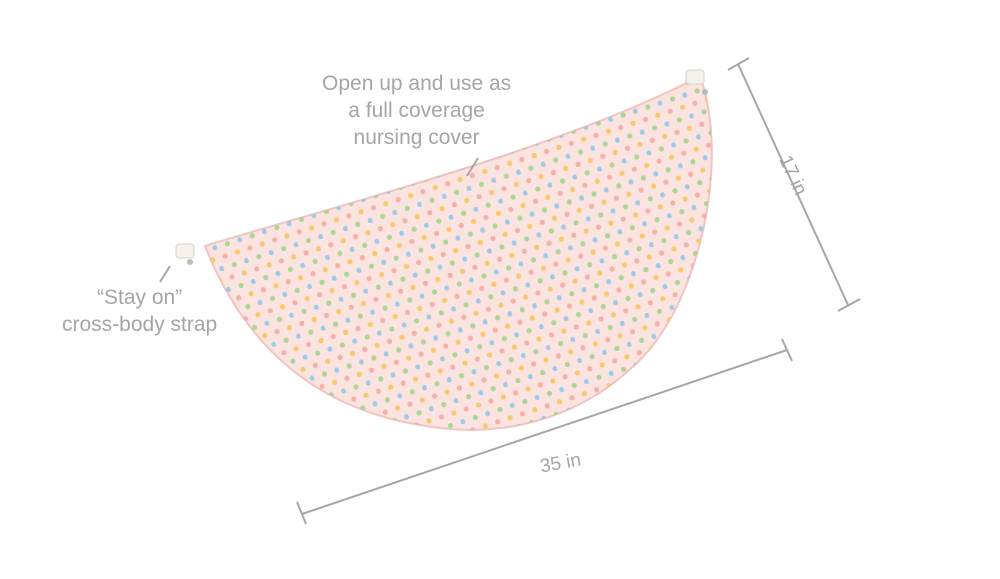 The height and width of the screenshot is (579, 1000). Describe the element at coordinates (140, 297) in the screenshot. I see `callout-line: “Stay on”` at that location.